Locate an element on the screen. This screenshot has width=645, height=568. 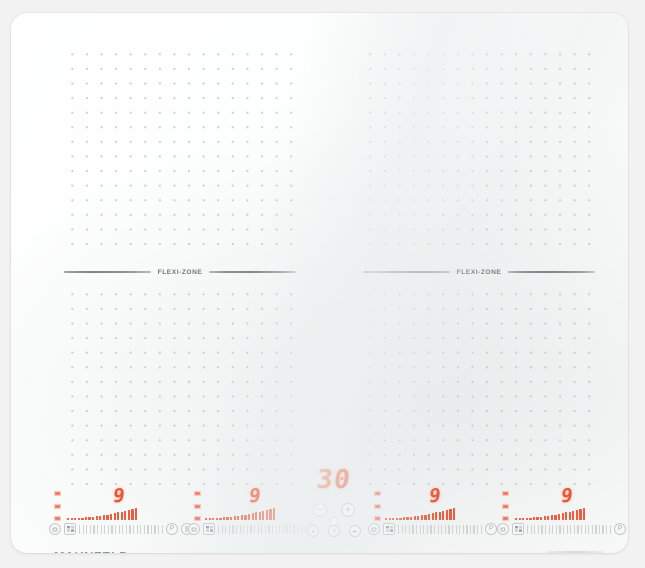
start-pause-icon is located at coordinates (313, 531).